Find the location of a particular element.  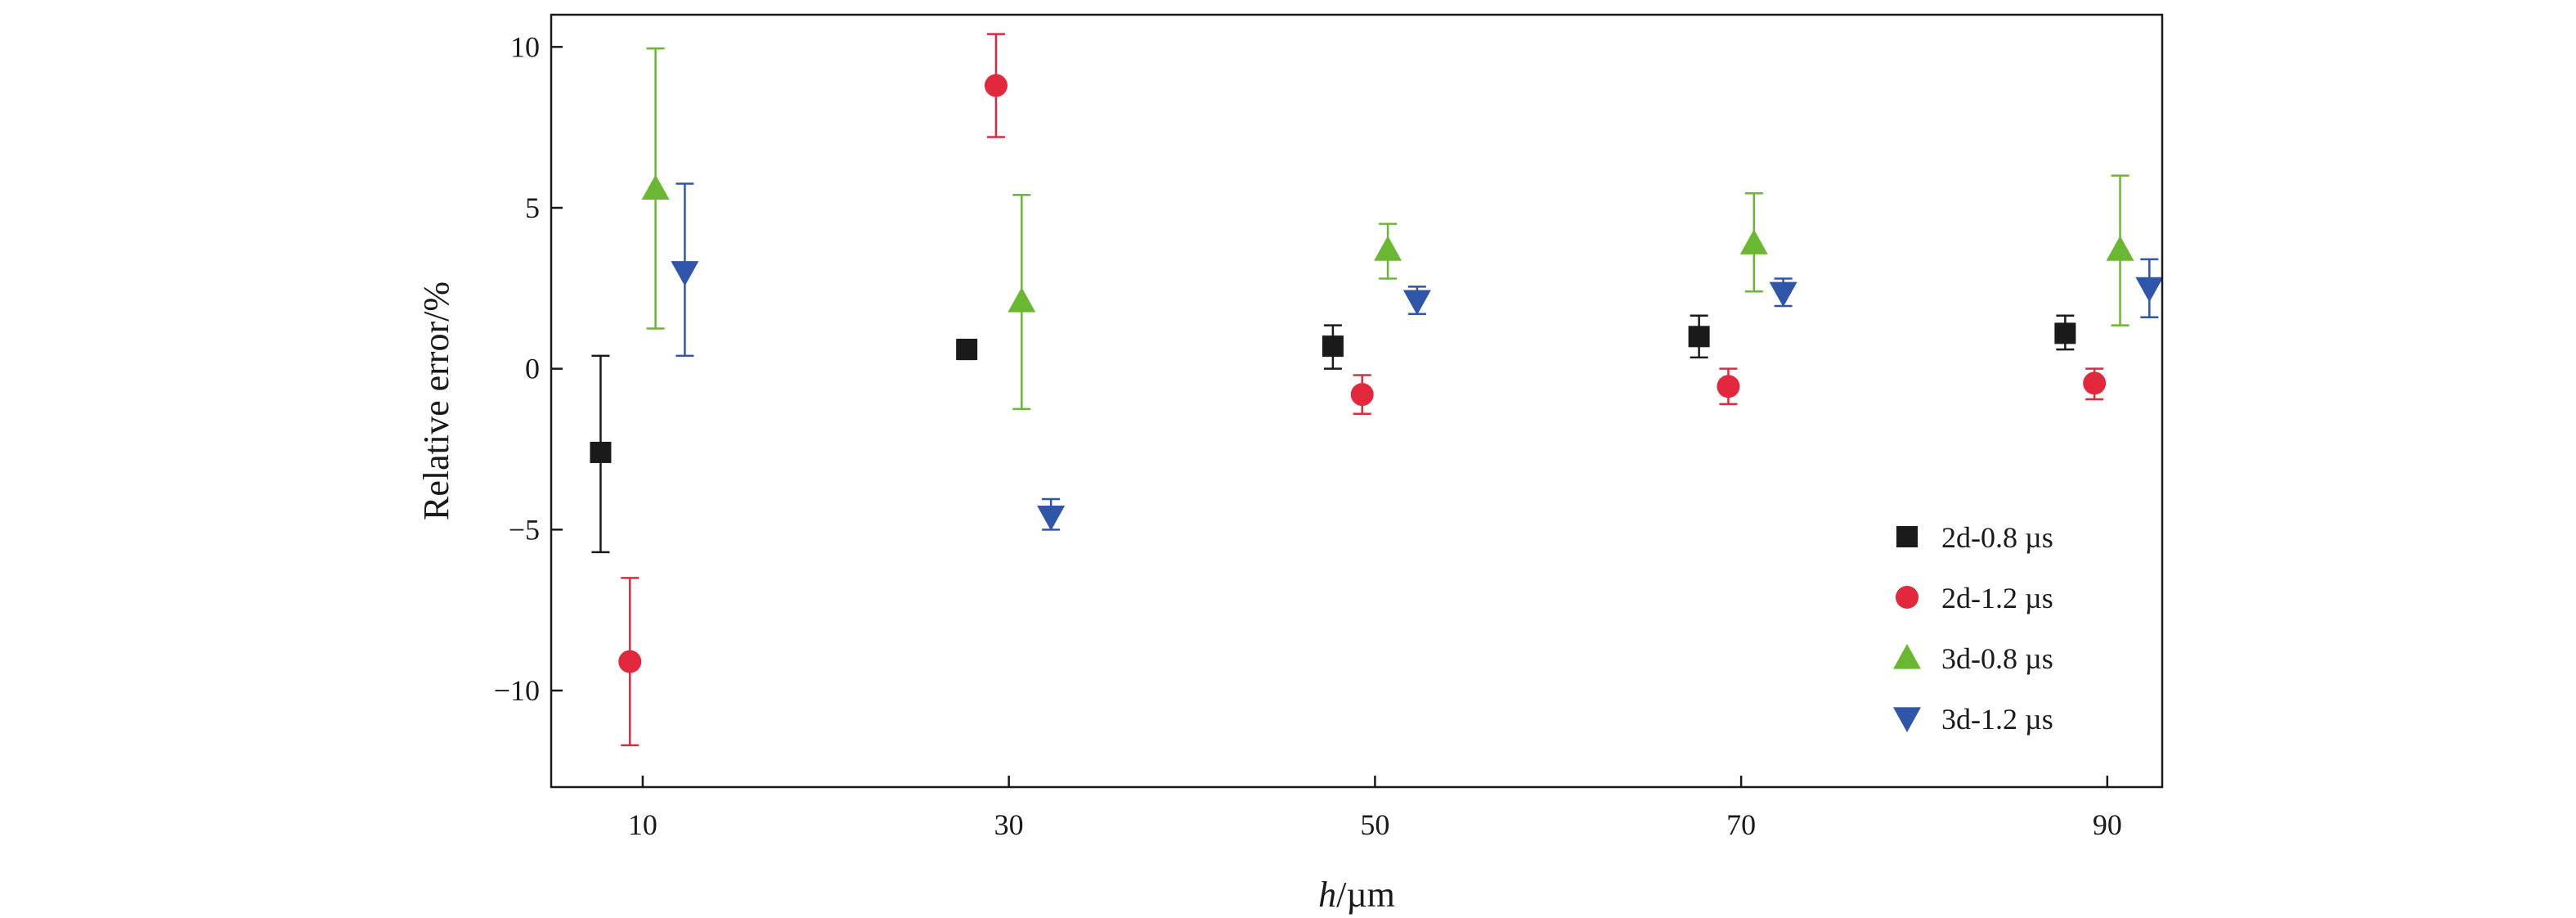

x-axis-title-symbol: h is located at coordinates (1327, 895).